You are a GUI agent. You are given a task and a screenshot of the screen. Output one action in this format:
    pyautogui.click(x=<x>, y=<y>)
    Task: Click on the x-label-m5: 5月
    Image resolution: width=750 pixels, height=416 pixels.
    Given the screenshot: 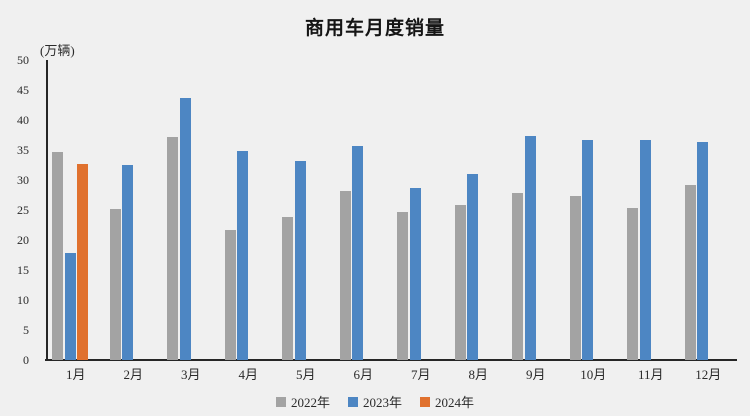 What is the action you would take?
    pyautogui.click(x=305, y=374)
    